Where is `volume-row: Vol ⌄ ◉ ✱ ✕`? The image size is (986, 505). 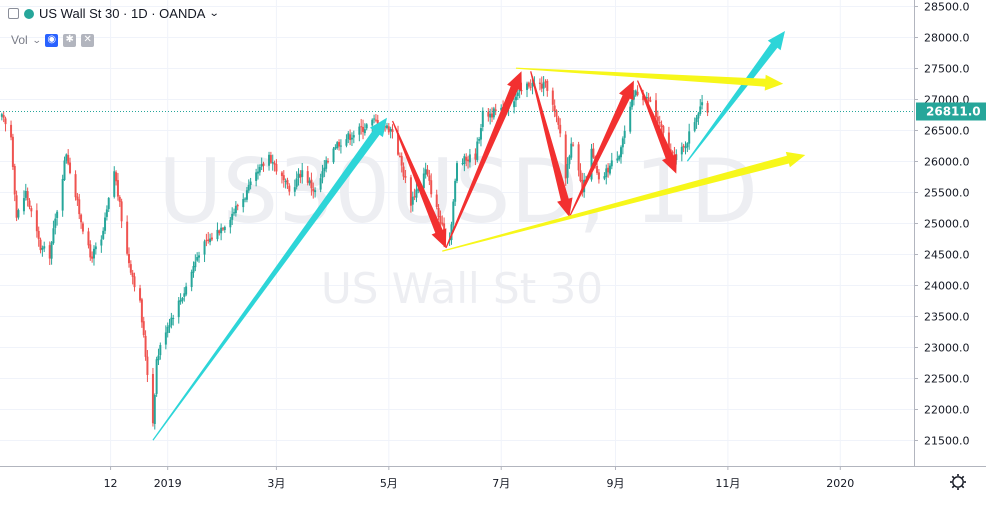
volume-row: Vol ⌄ ◉ ✱ ✕ is located at coordinates (51, 40).